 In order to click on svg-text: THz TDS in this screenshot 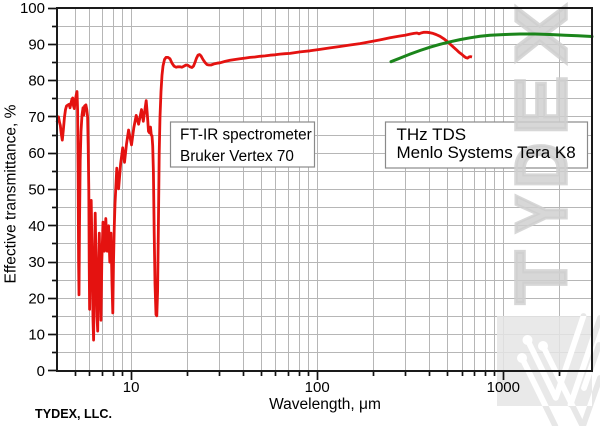, I will do `click(432, 134)`.